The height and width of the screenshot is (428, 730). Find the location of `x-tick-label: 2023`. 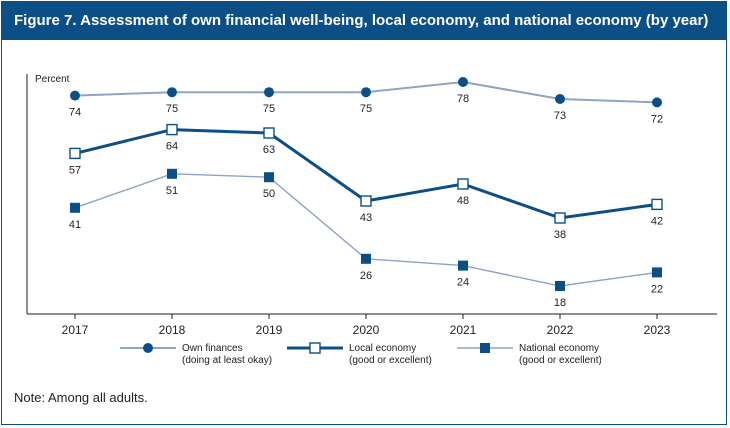

x-tick-label: 2023 is located at coordinates (657, 330).